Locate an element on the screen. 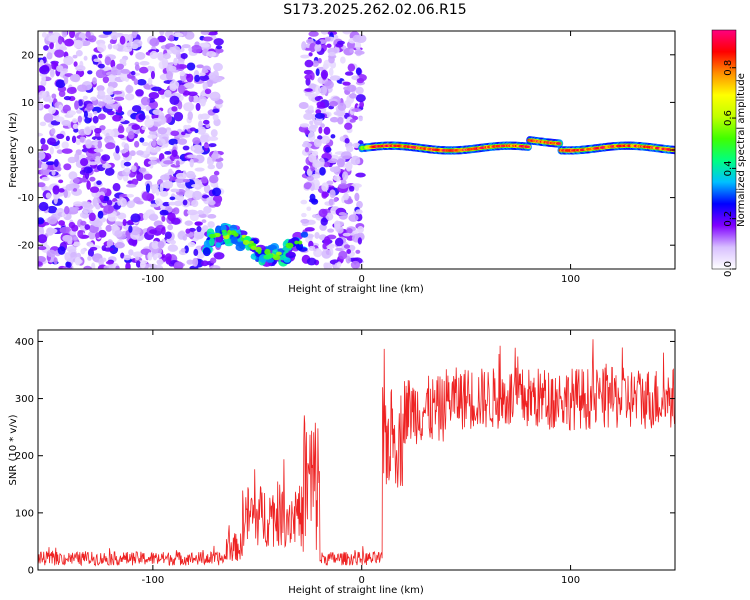 This screenshot has height=600, width=750. colorbar-tick-label: 0.0 is located at coordinates (728, 269).